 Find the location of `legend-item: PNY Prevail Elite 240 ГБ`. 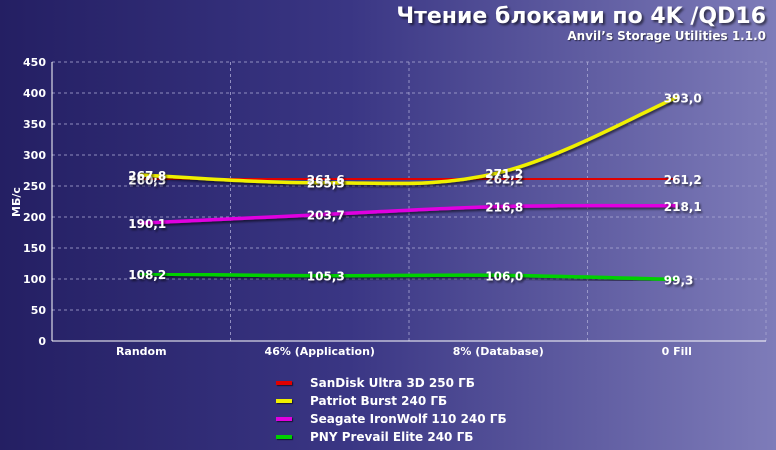

legend-item: PNY Prevail Elite 240 ГБ is located at coordinates (391, 437).